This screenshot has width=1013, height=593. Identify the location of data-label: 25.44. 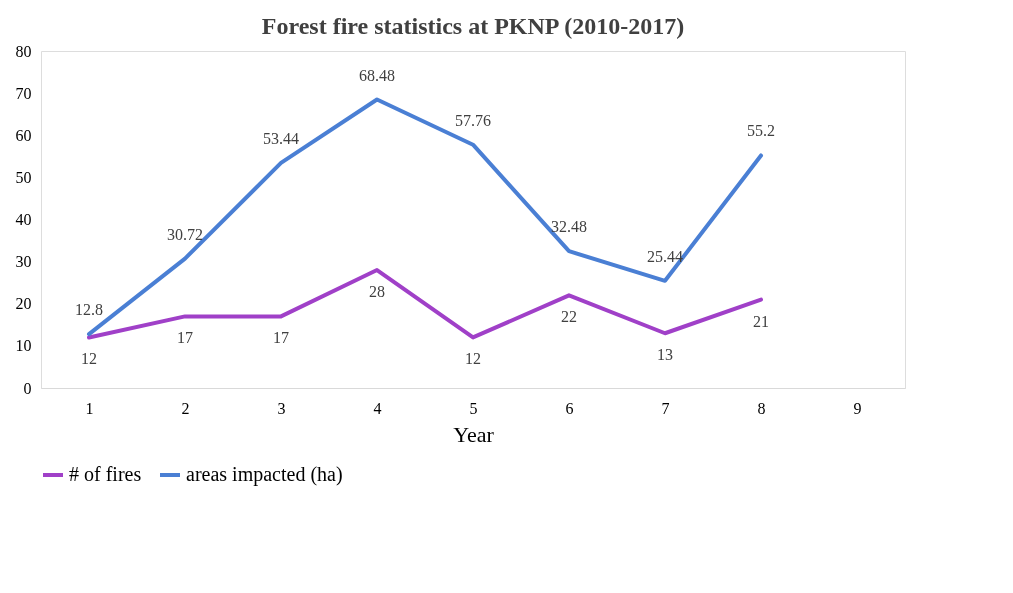
(665, 256).